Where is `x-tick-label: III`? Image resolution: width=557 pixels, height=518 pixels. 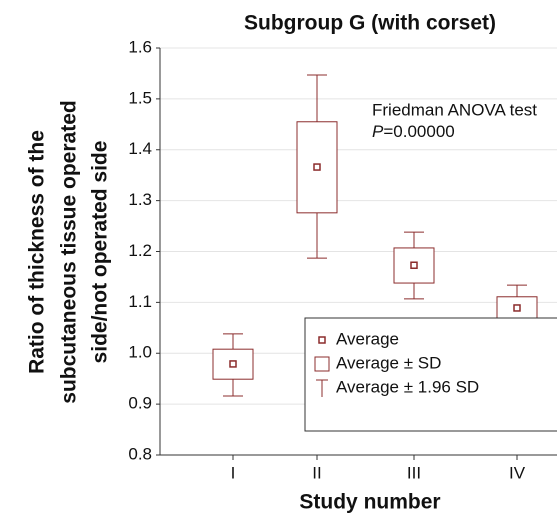 x-tick-label: III is located at coordinates (414, 472).